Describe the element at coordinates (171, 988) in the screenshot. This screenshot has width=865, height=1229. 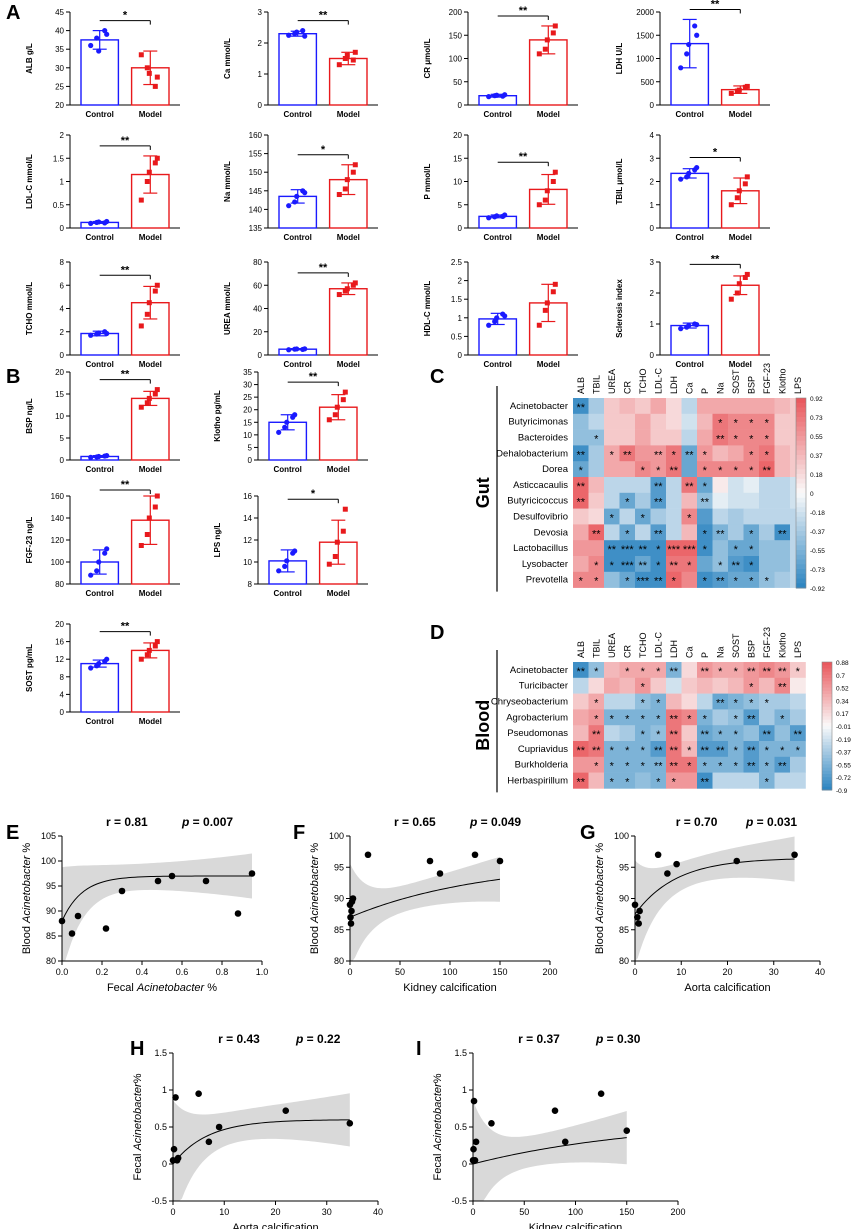
I see `x-axis-label-part: Acinetobacter` at that location.